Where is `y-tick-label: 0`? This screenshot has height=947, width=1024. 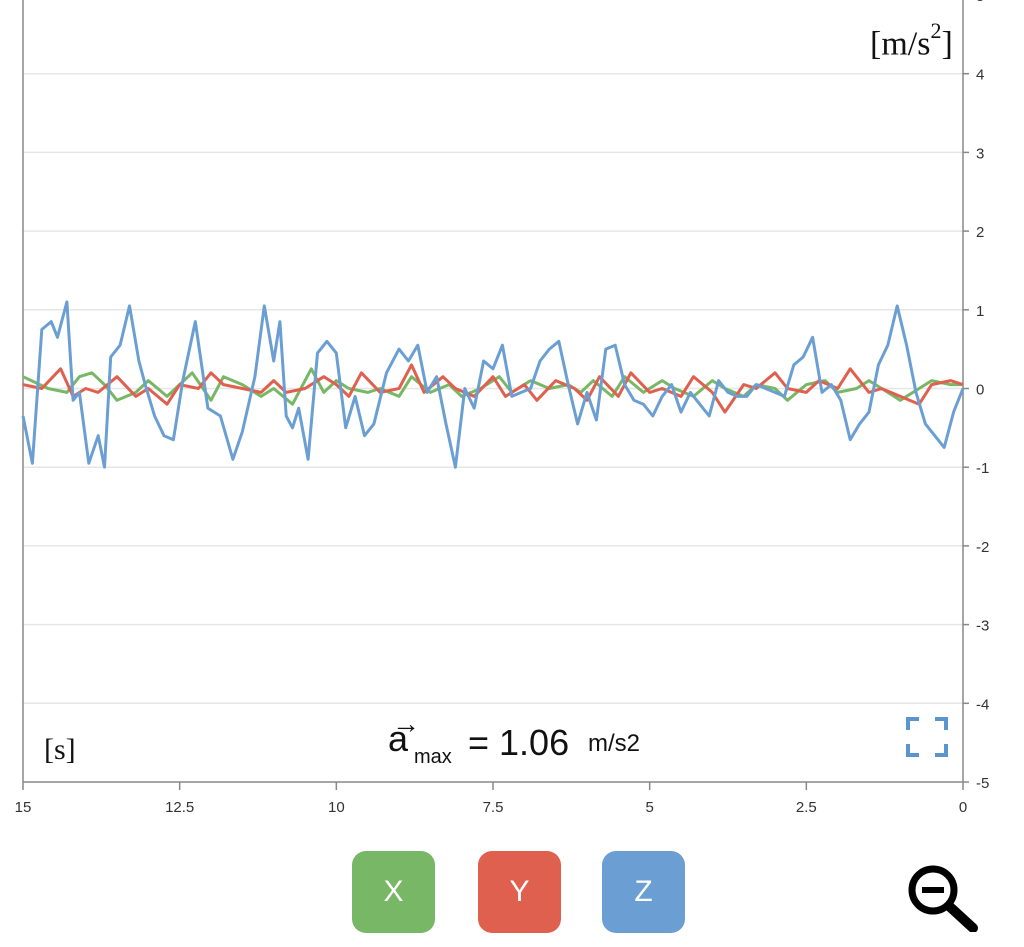 y-tick-label: 0 is located at coordinates (980, 390).